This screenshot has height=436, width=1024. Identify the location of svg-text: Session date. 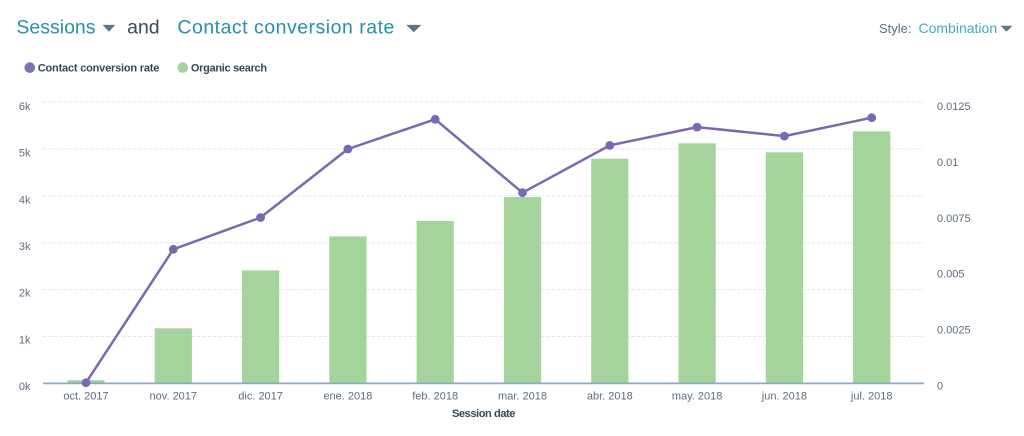
(483, 414).